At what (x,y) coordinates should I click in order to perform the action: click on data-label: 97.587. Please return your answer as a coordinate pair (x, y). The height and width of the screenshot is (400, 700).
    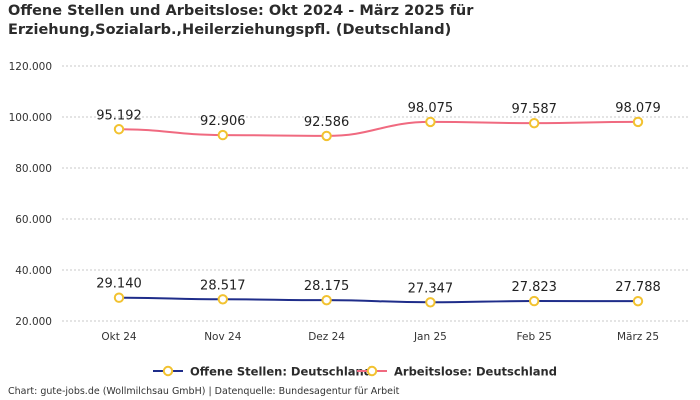
    Looking at the image, I should click on (534, 109).